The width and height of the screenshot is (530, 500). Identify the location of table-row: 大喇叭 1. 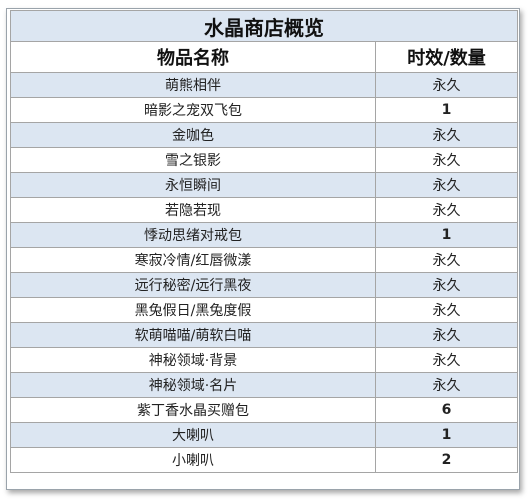
(264, 435).